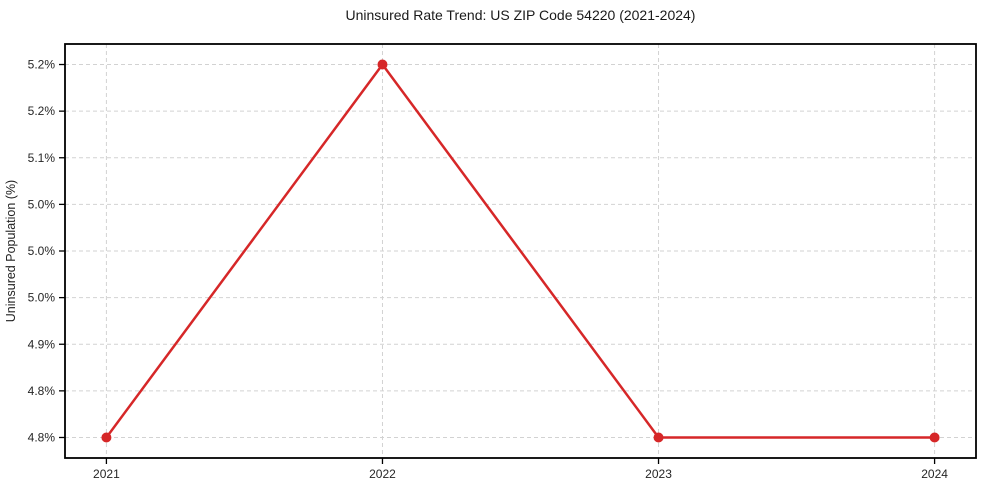 The width and height of the screenshot is (989, 490). I want to click on x-tick-label: 2023, so click(658, 474).